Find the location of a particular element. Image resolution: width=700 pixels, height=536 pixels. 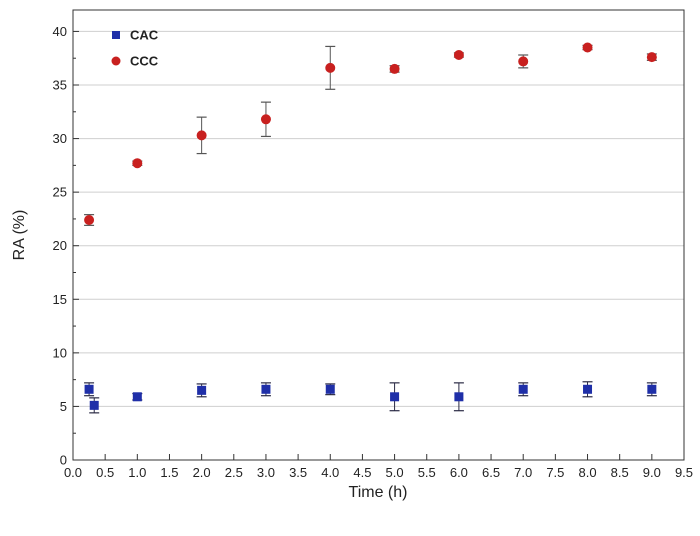

y-tick-label: 10 is located at coordinates (60, 352).